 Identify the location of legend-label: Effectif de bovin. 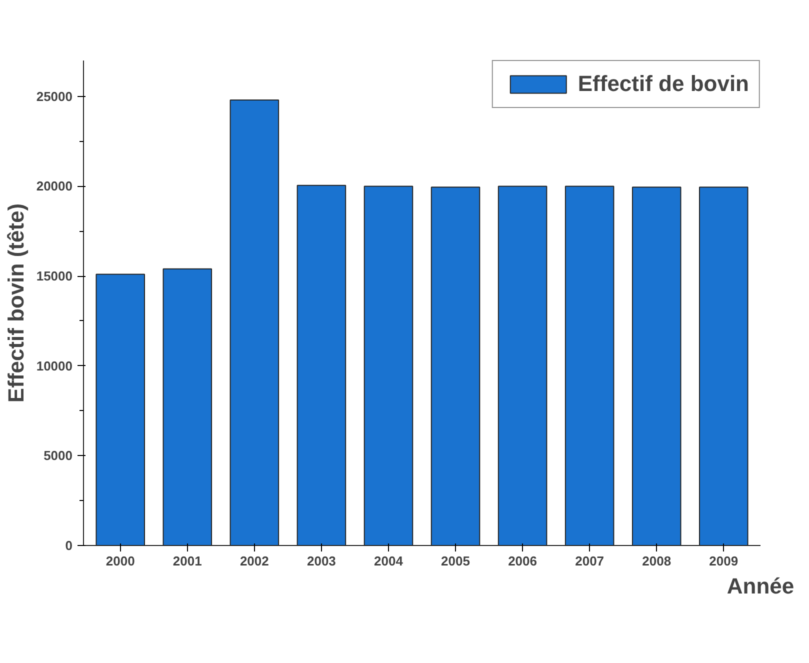
(663, 84).